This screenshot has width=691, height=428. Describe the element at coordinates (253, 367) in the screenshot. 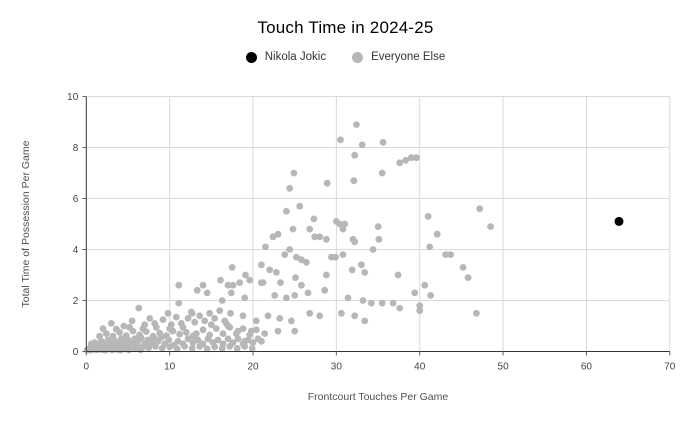

I see `x-tick-label: 20` at that location.